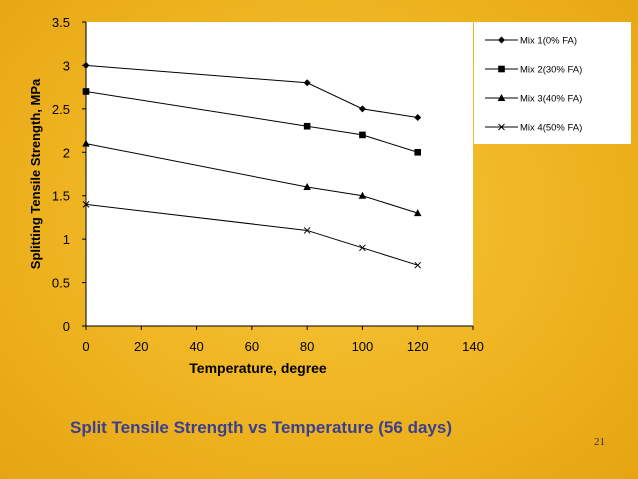 The image size is (638, 479). Describe the element at coordinates (61, 109) in the screenshot. I see `y-tick-label: 2.5` at that location.